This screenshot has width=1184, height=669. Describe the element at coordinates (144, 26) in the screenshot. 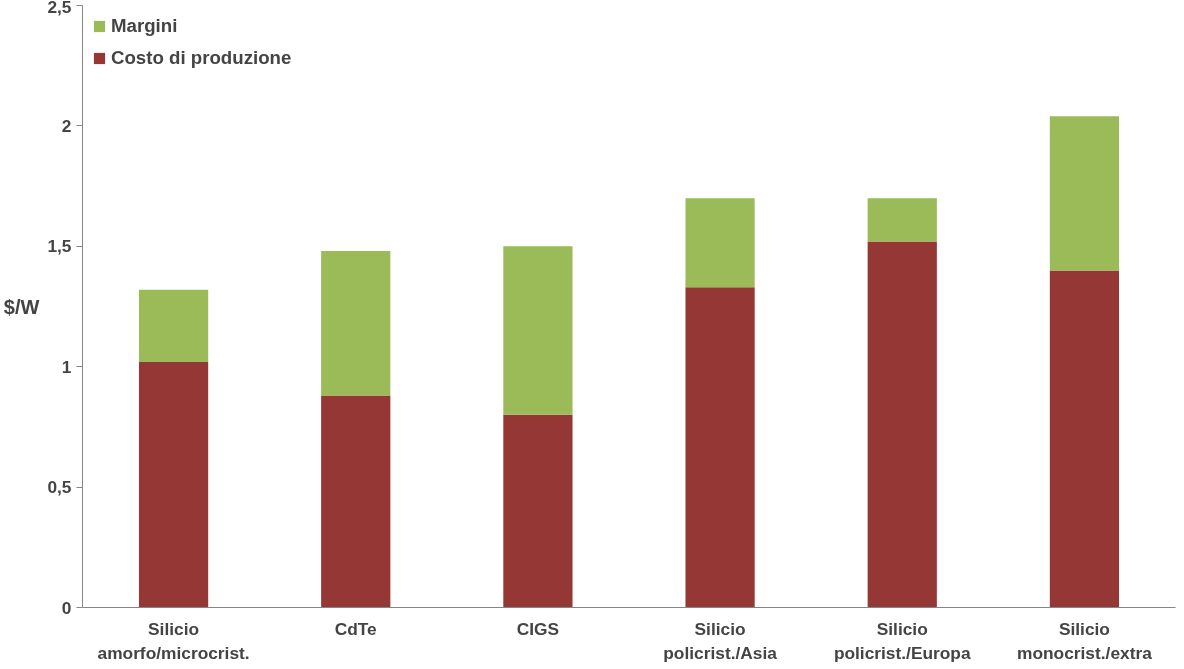

I see `legend-label: Margini` at that location.